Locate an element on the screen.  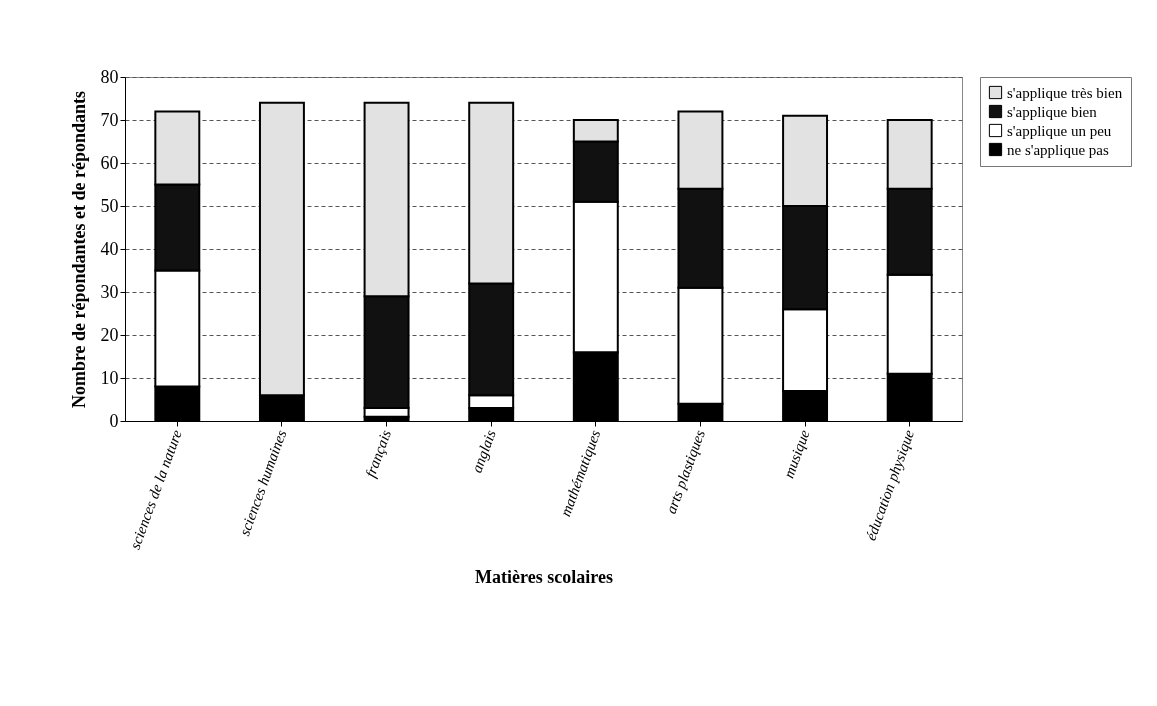
y-tick-label: 50 is located at coordinates (109, 205).